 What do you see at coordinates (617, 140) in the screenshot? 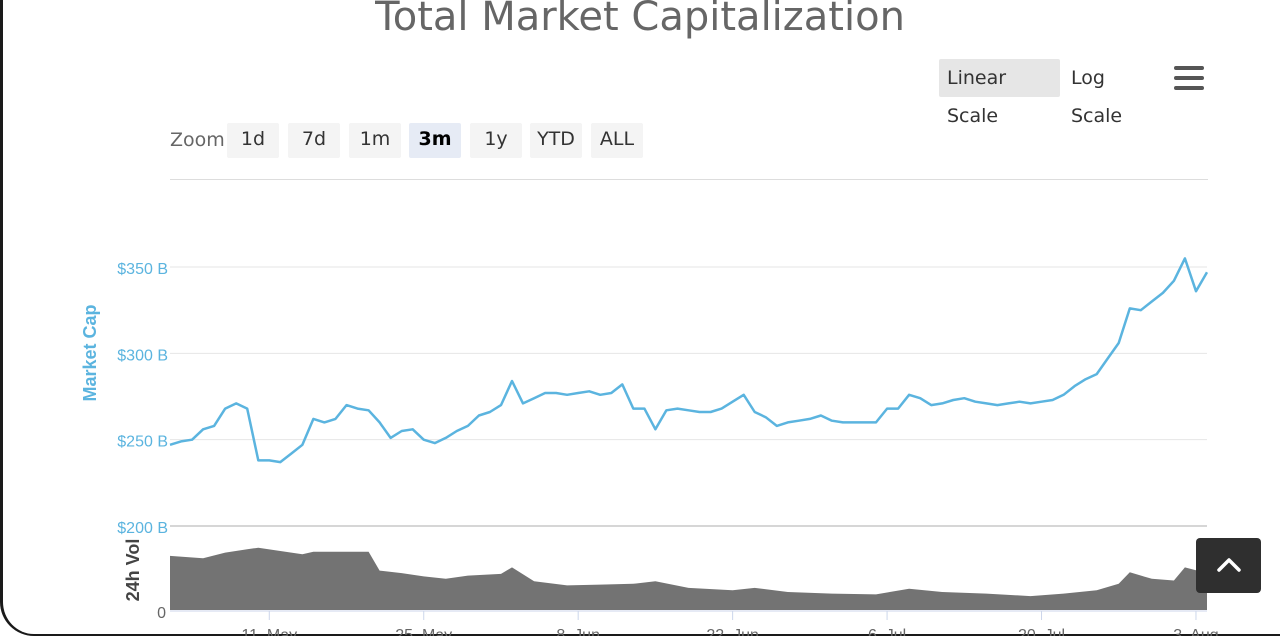
I see `zoom-all-button: ALL` at bounding box center [617, 140].